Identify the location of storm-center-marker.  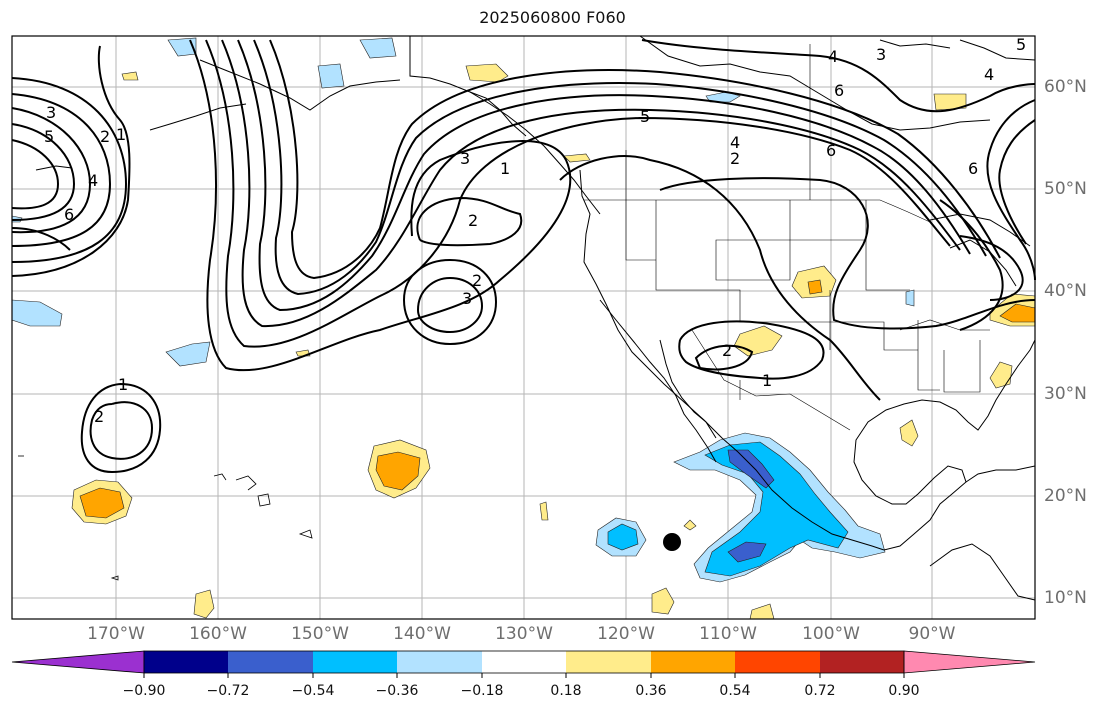
(672, 542).